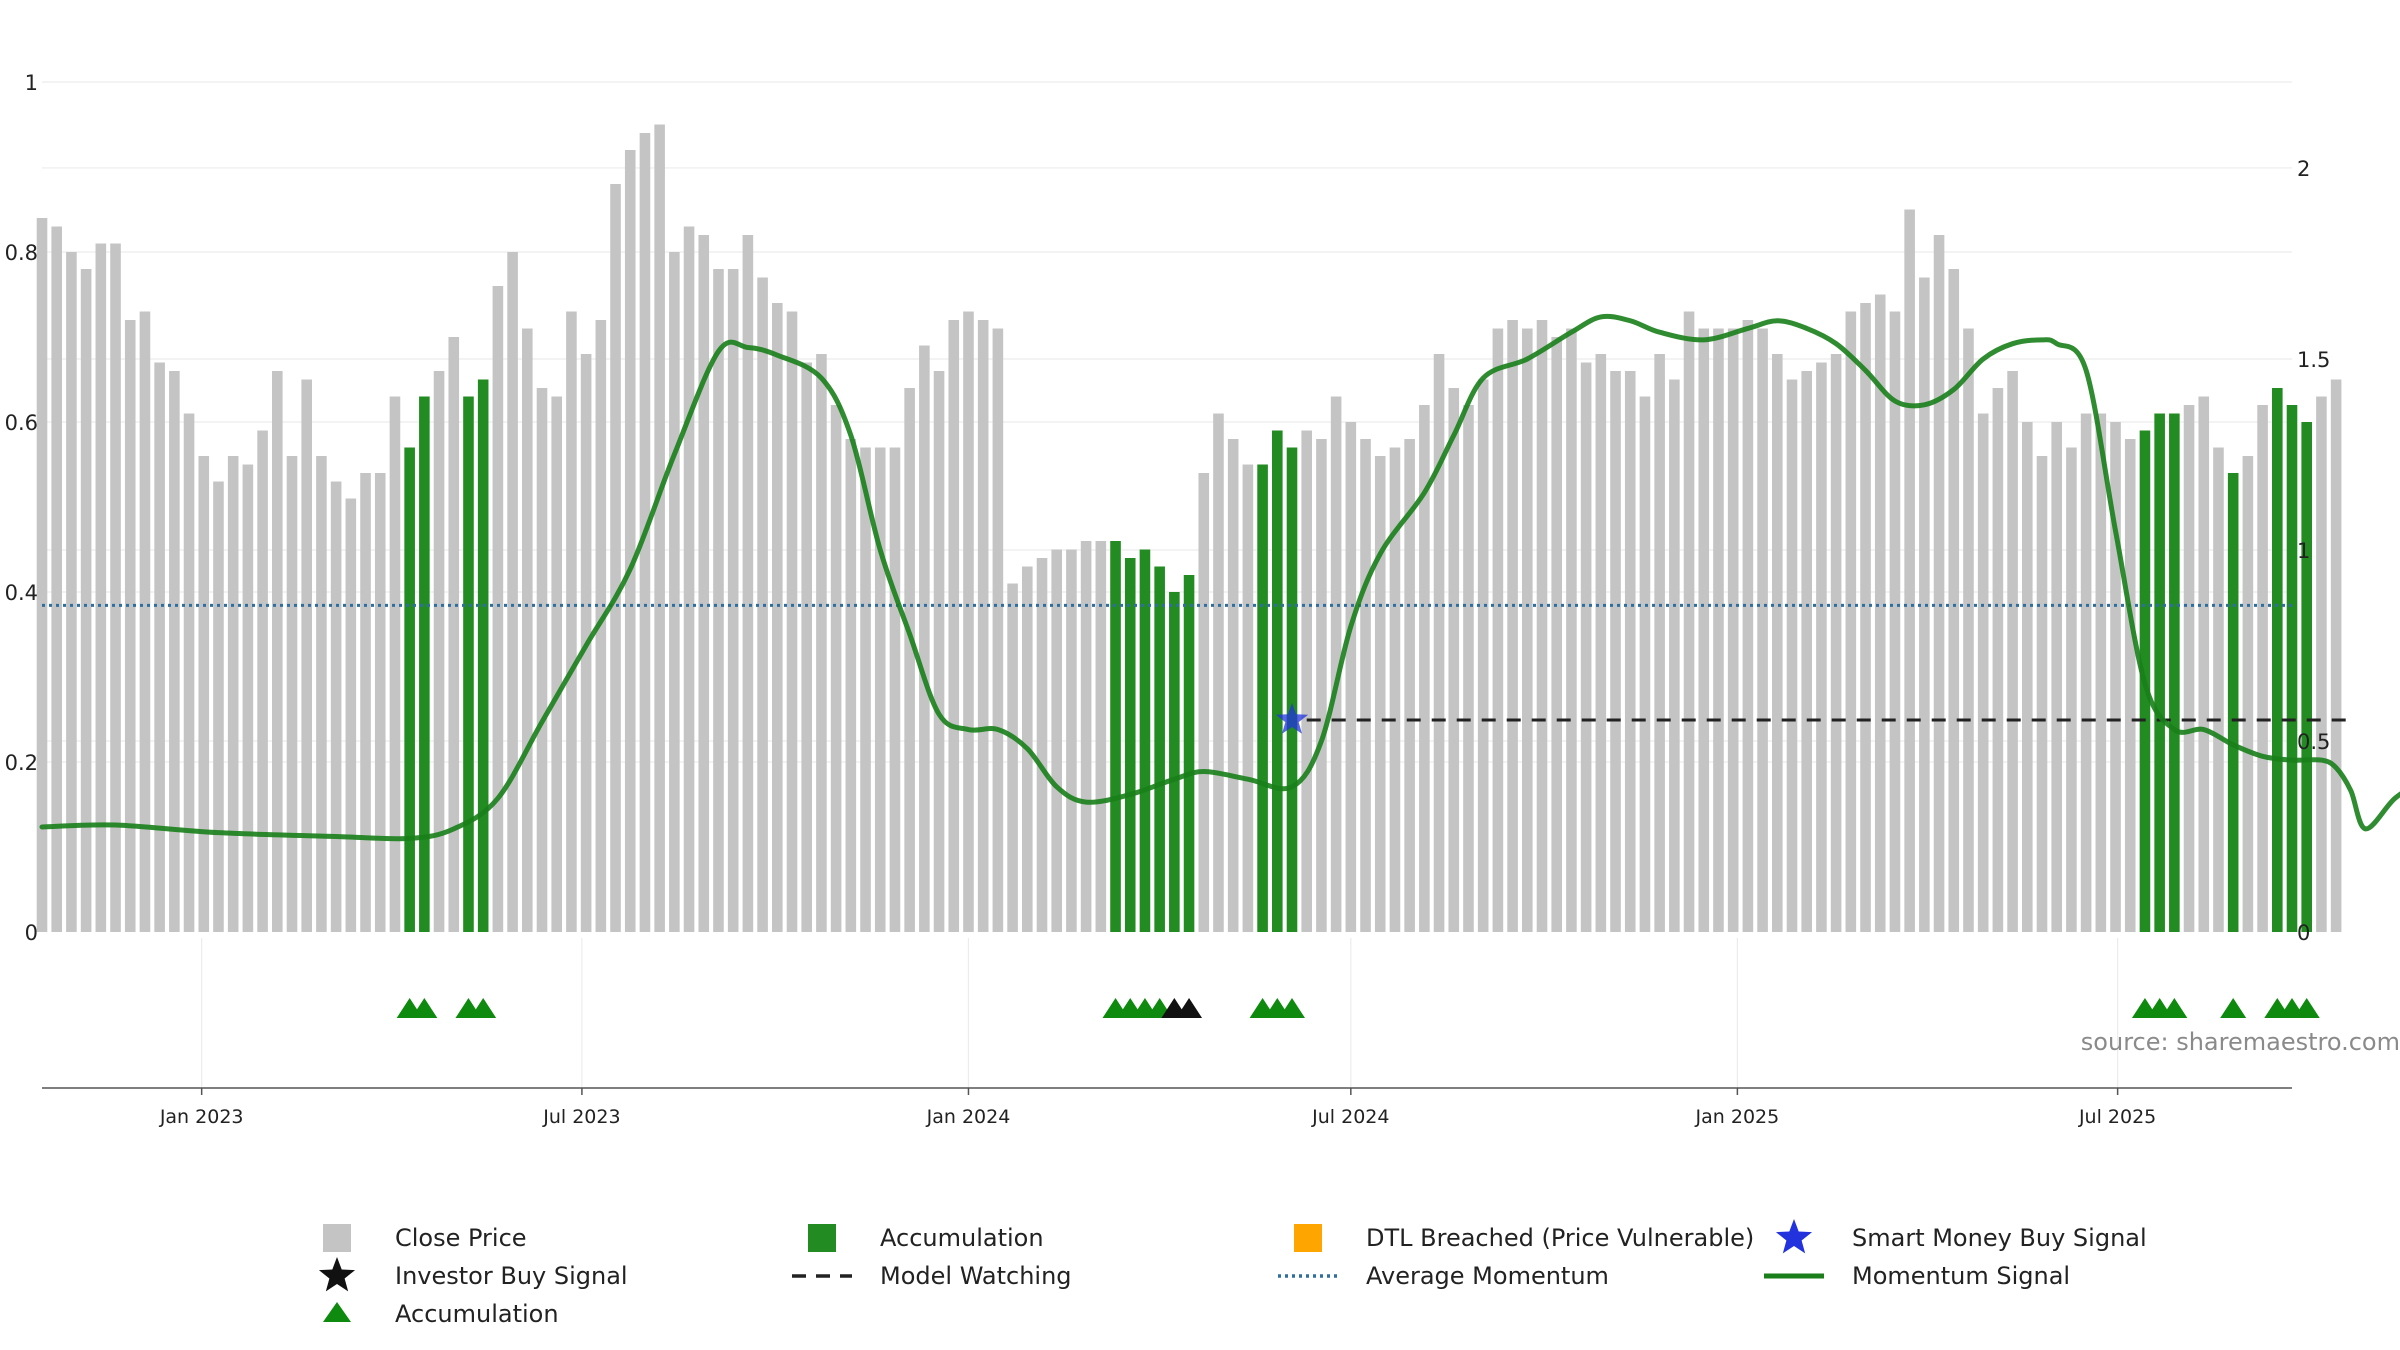 Image resolution: width=2400 pixels, height=1350 pixels. Describe the element at coordinates (1292, 1008) in the screenshot. I see `accumulation-triangle` at that location.